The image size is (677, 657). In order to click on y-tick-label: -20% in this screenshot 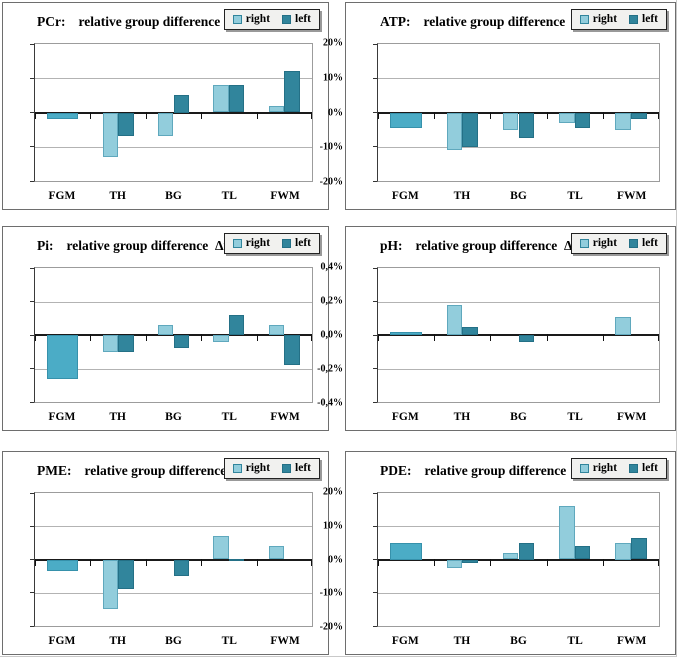, I will do `click(331, 627)`.